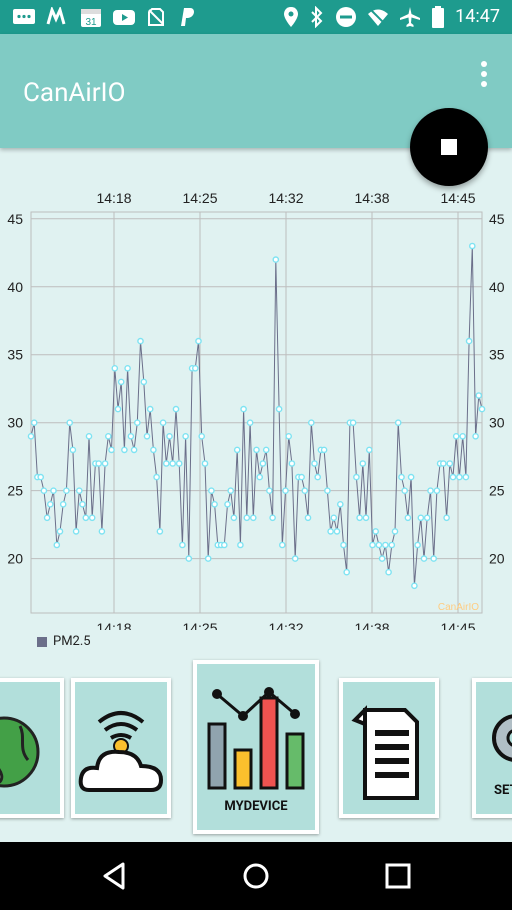 This screenshot has width=512, height=910. I want to click on wifi-off-icon, so click(378, 17).